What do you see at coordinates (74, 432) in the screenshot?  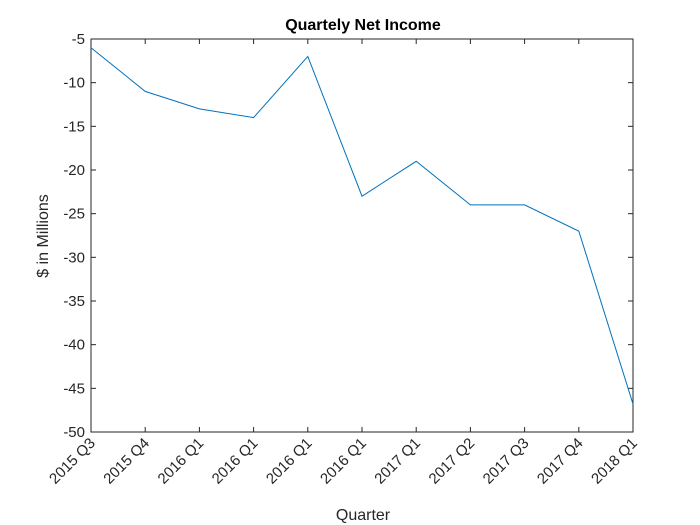 I see `y-tick-label: -50` at bounding box center [74, 432].